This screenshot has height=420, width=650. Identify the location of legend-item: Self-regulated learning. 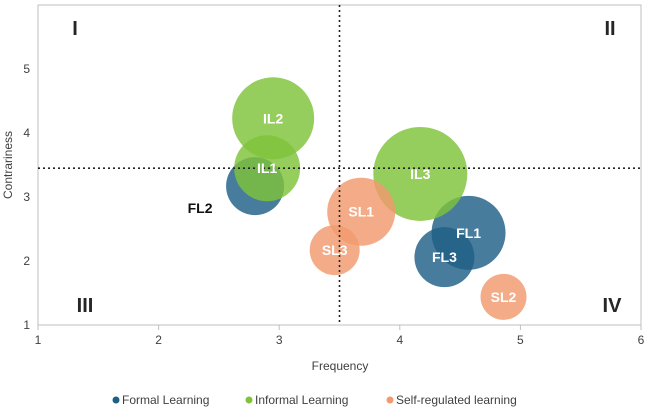
(451, 400).